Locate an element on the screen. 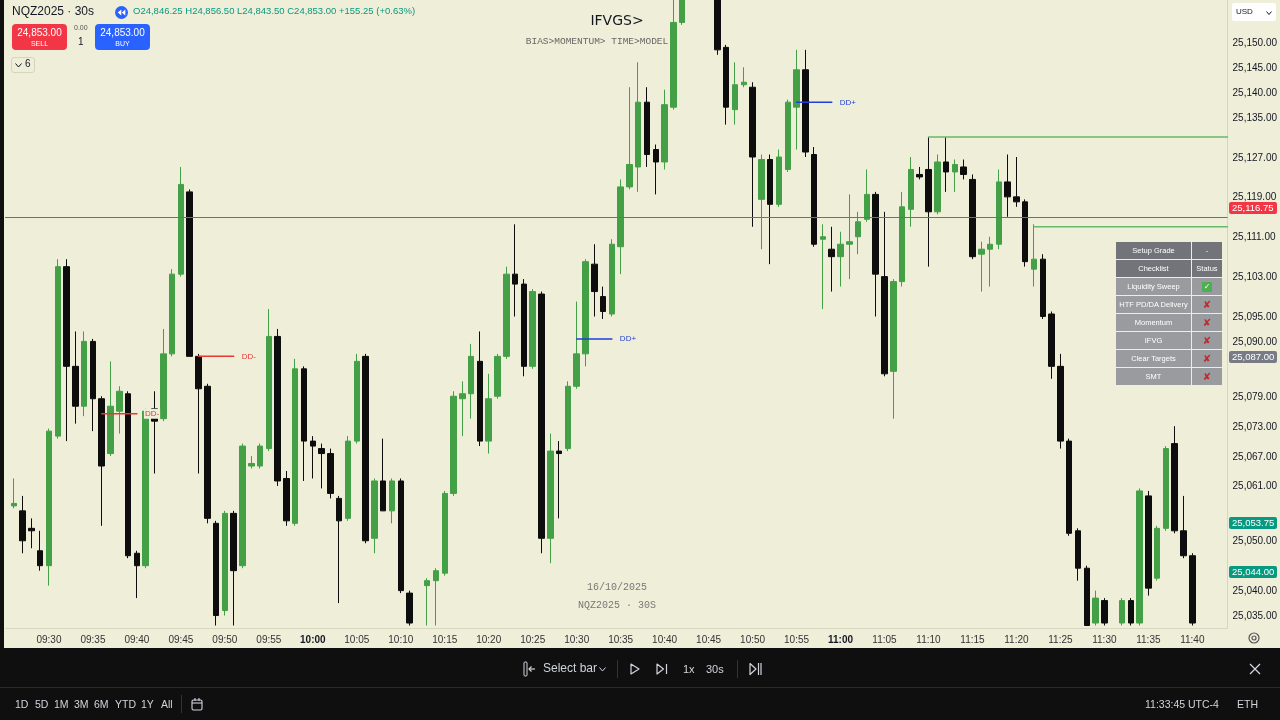 The image size is (1280, 720). annotation: DD- is located at coordinates (249, 356).